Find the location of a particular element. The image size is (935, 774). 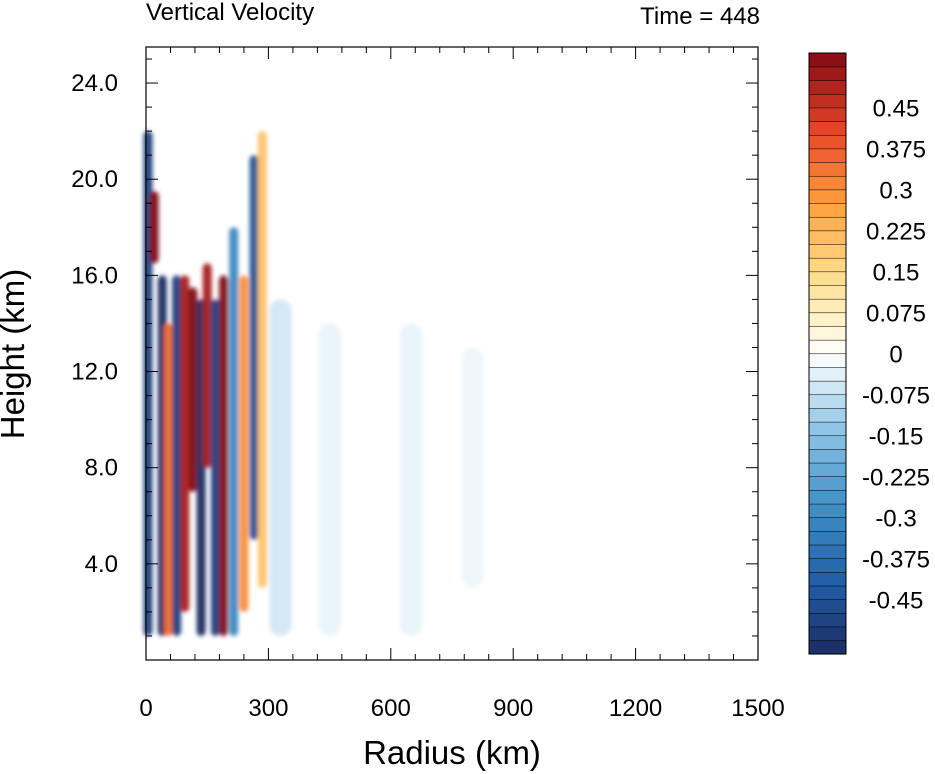

colorbar-label: -0.45 is located at coordinates (896, 600).